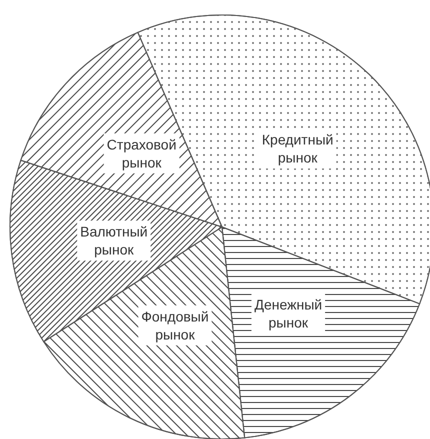 The height and width of the screenshot is (439, 430). What do you see at coordinates (114, 241) in the screenshot?
I see `slice-label: Валютный рынок` at bounding box center [114, 241].